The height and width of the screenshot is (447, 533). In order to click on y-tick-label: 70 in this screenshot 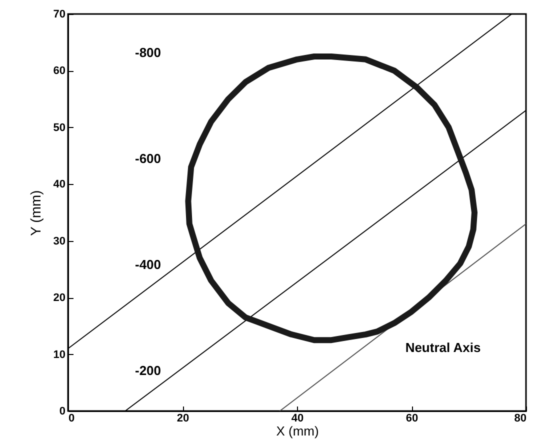, I will do `click(59, 14)`.